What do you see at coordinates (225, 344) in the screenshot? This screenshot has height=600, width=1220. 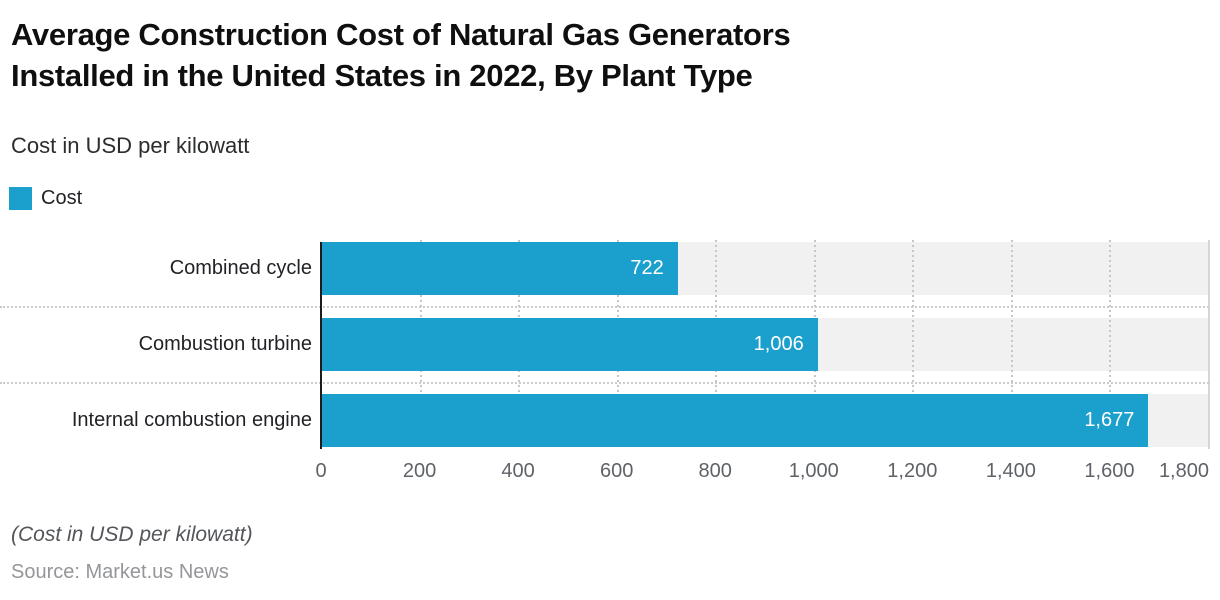 I see `category-label: Combustion turbine` at bounding box center [225, 344].